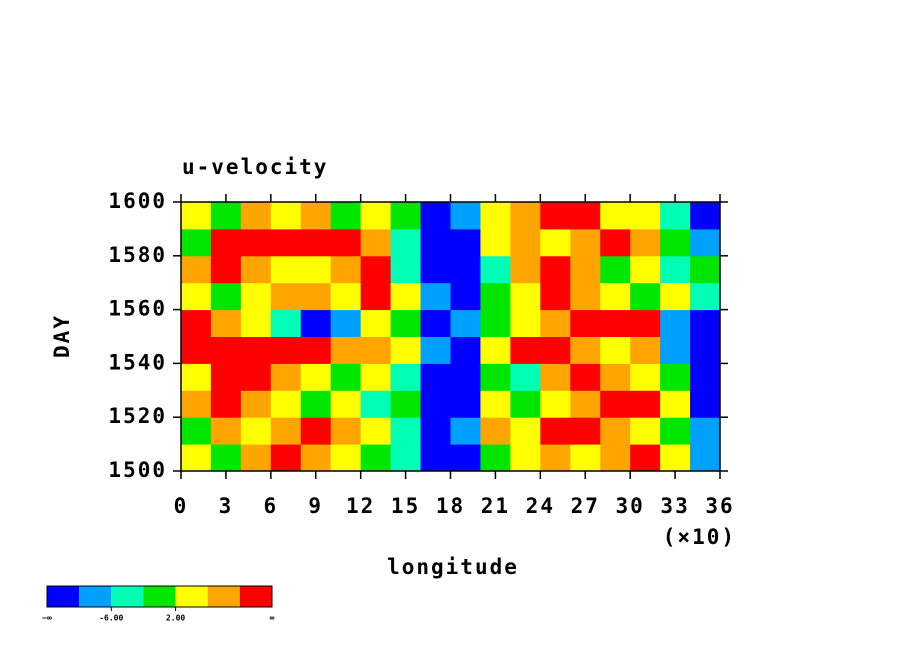 This screenshot has height=654, width=904. Describe the element at coordinates (630, 506) in the screenshot. I see `x-tick-label: 30` at that location.